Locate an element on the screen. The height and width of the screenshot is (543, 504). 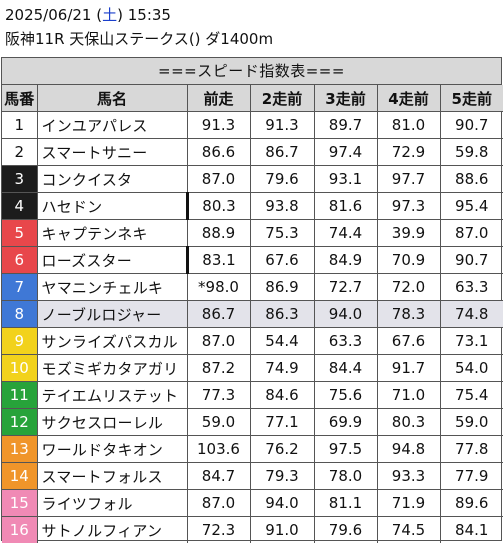
speed-index-value: 90.7 is located at coordinates (471, 125).